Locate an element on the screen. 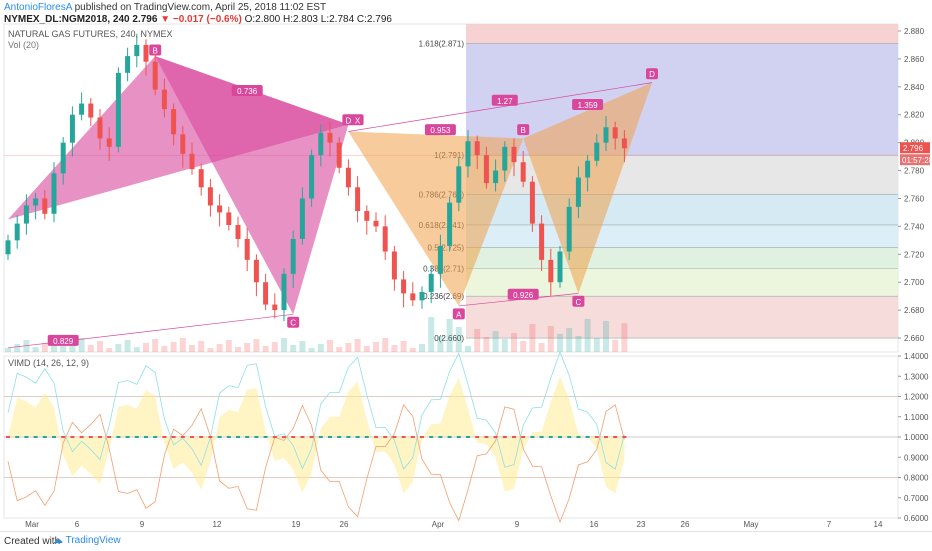 The height and width of the screenshot is (551, 932). time-tick-label: Mar is located at coordinates (32, 524).